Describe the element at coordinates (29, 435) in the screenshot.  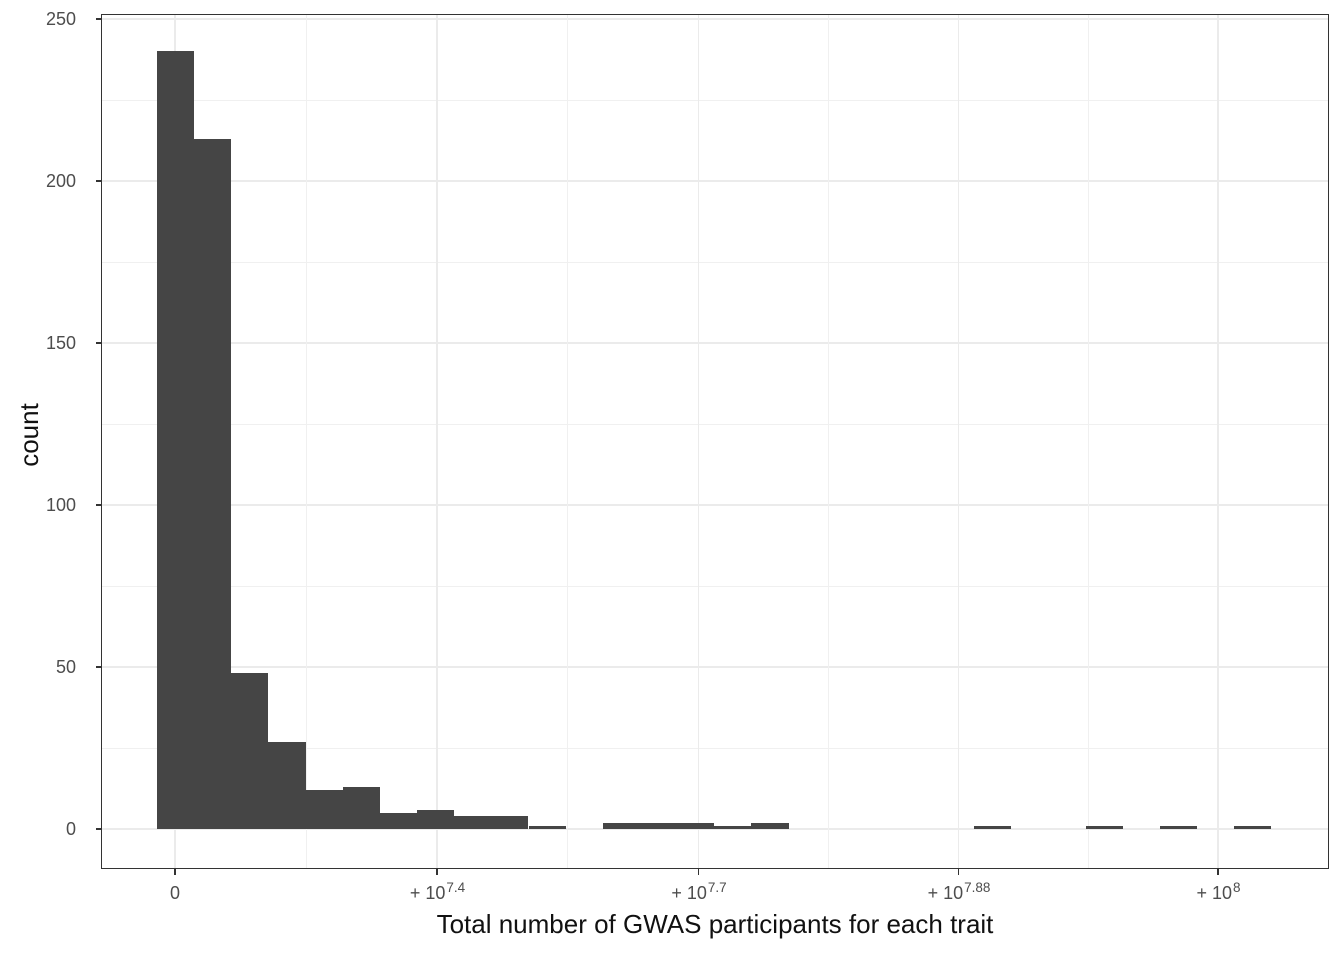
I see `y-axis-title: count` at that location.